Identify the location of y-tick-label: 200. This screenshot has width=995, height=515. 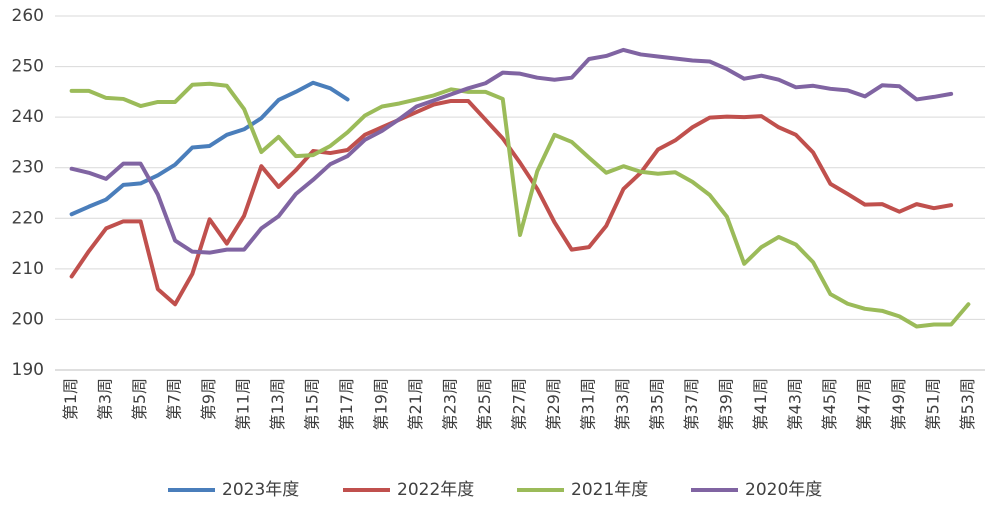
(28, 319).